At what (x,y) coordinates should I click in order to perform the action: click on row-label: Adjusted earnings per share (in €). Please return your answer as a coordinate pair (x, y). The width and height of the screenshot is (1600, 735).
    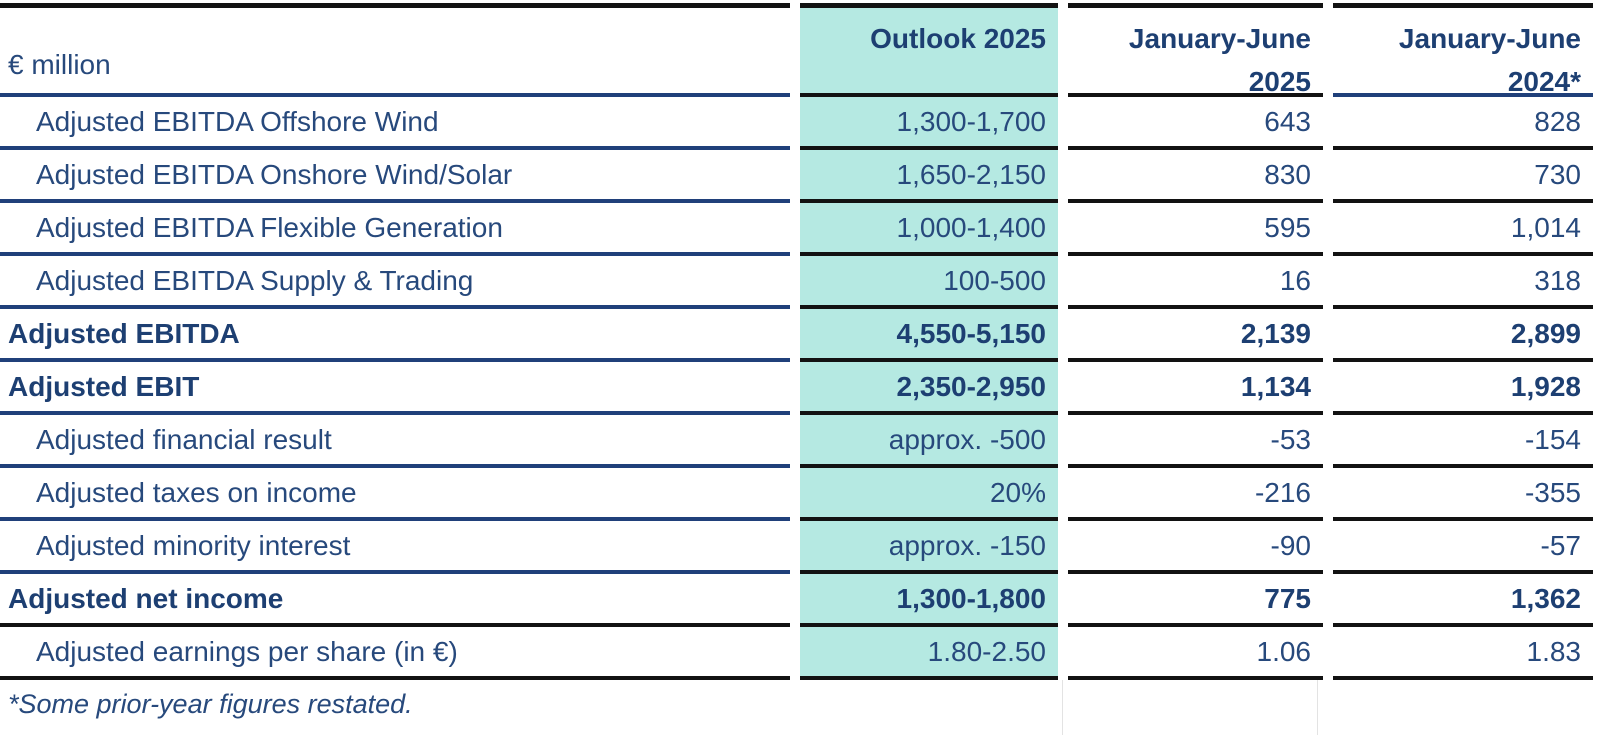
    Looking at the image, I should click on (395, 653).